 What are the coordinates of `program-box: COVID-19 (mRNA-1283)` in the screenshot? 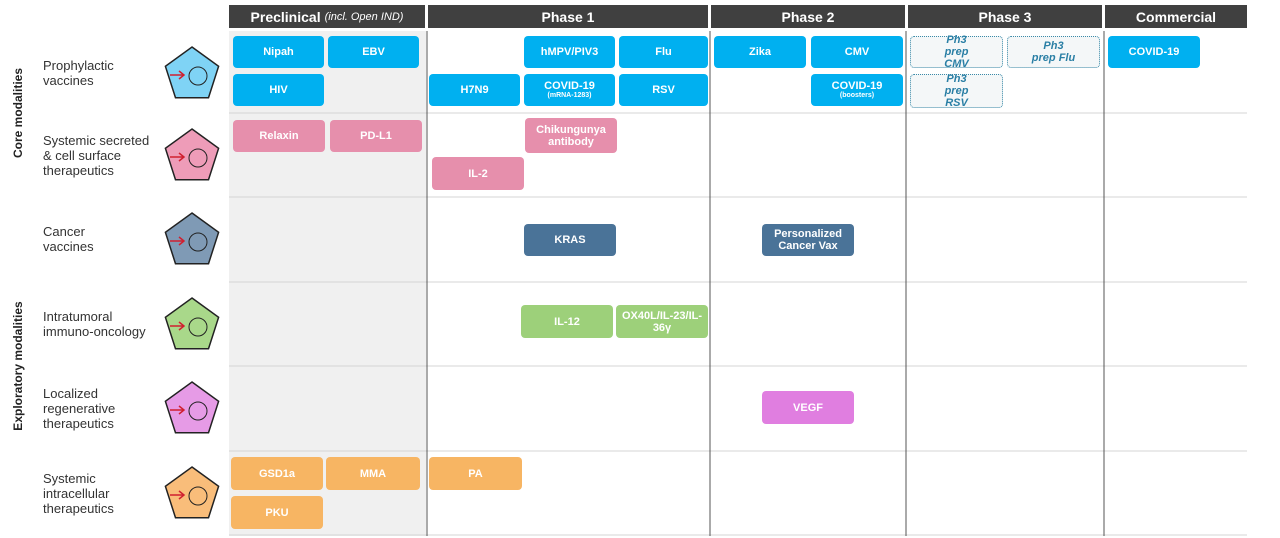 It's located at (569, 90).